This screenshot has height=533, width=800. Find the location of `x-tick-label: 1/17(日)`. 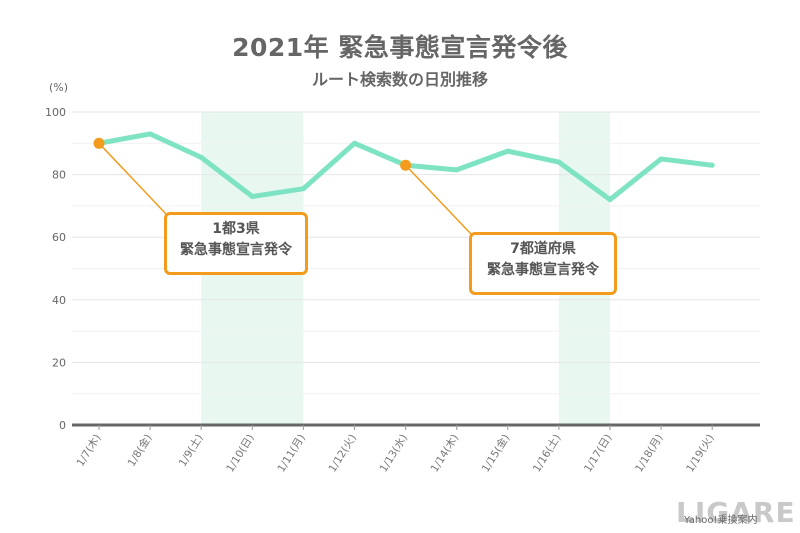

x-tick-label: 1/17(日) is located at coordinates (598, 453).